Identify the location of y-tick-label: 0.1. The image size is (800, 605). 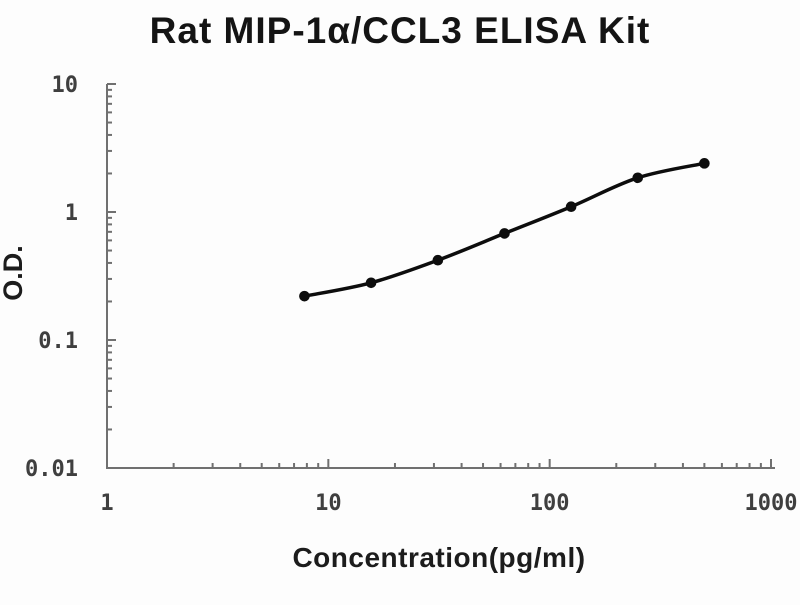
(58, 341).